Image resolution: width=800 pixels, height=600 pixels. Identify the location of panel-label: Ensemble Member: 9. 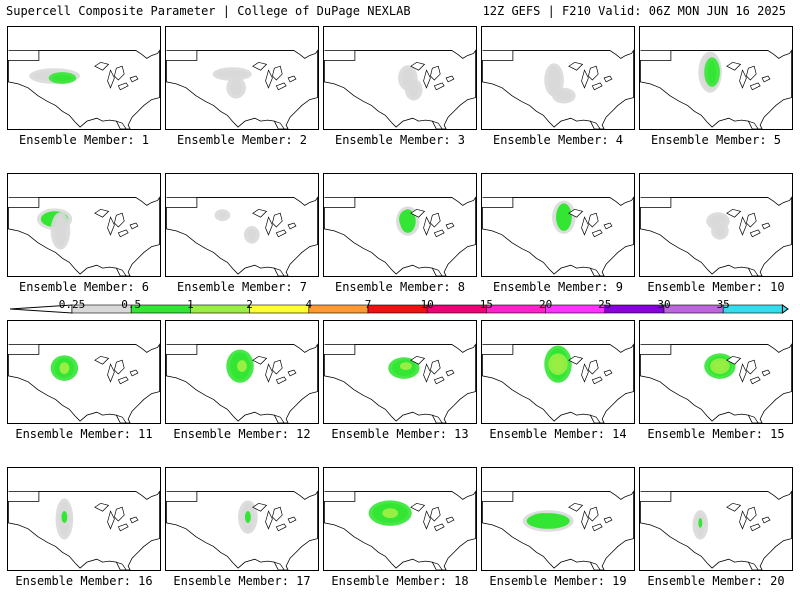
(558, 287).